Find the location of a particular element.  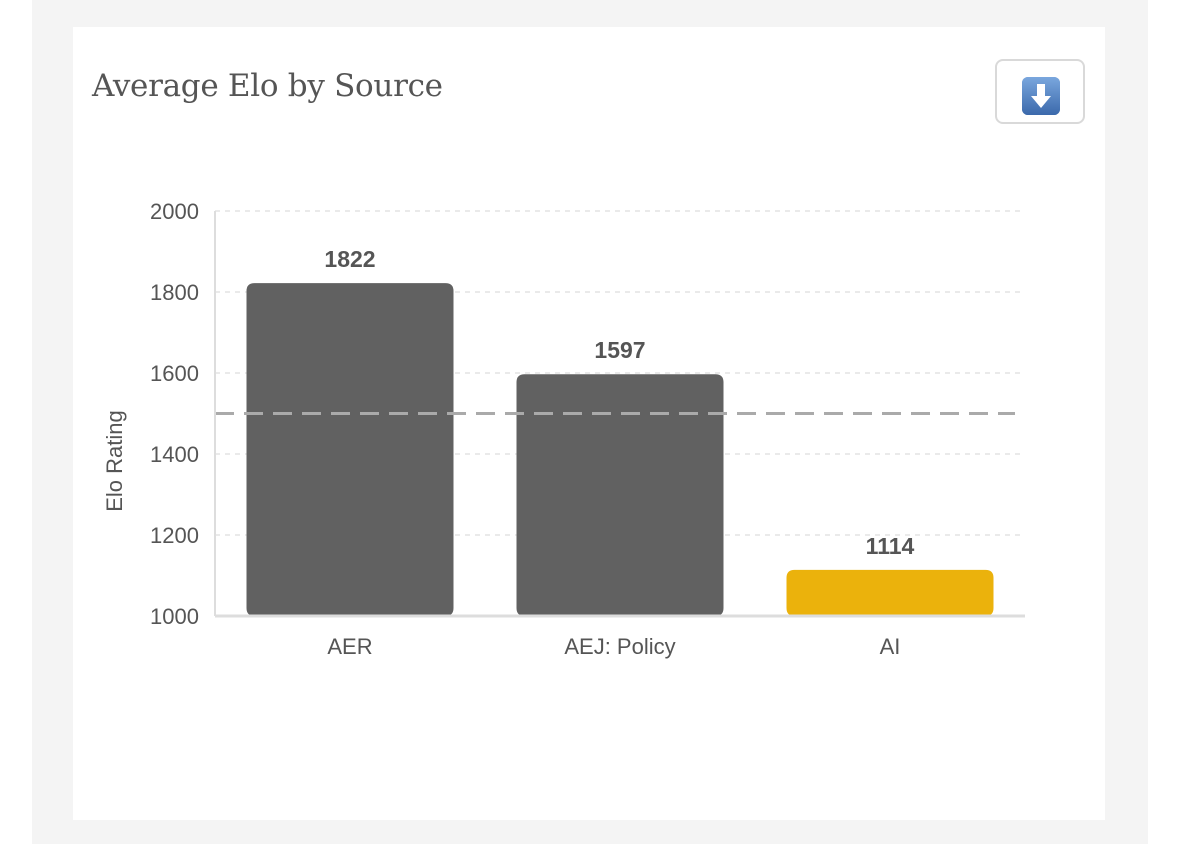

y-tick-label: 1400 is located at coordinates (174, 454).